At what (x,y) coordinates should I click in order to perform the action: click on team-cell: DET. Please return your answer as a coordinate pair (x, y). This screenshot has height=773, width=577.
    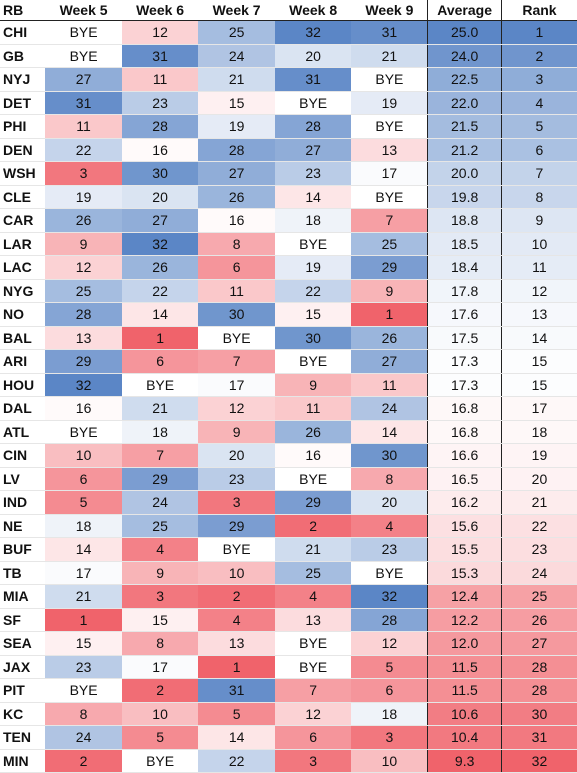
    Looking at the image, I should click on (23, 103).